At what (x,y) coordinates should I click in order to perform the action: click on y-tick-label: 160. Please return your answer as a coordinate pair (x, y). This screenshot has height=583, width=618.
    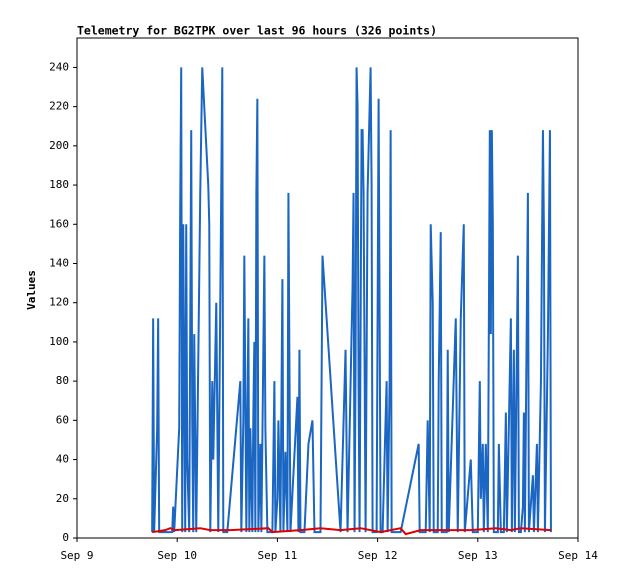
    Looking at the image, I should click on (59, 223).